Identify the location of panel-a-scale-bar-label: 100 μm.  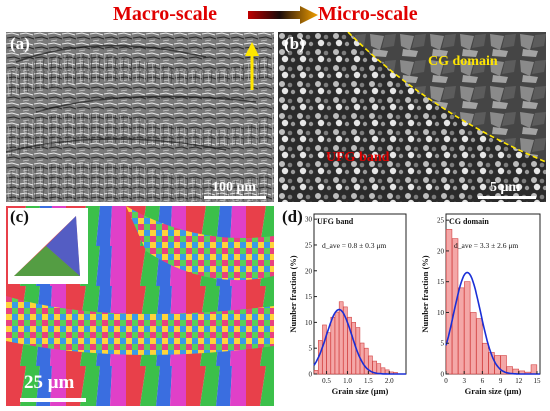
(234, 187).